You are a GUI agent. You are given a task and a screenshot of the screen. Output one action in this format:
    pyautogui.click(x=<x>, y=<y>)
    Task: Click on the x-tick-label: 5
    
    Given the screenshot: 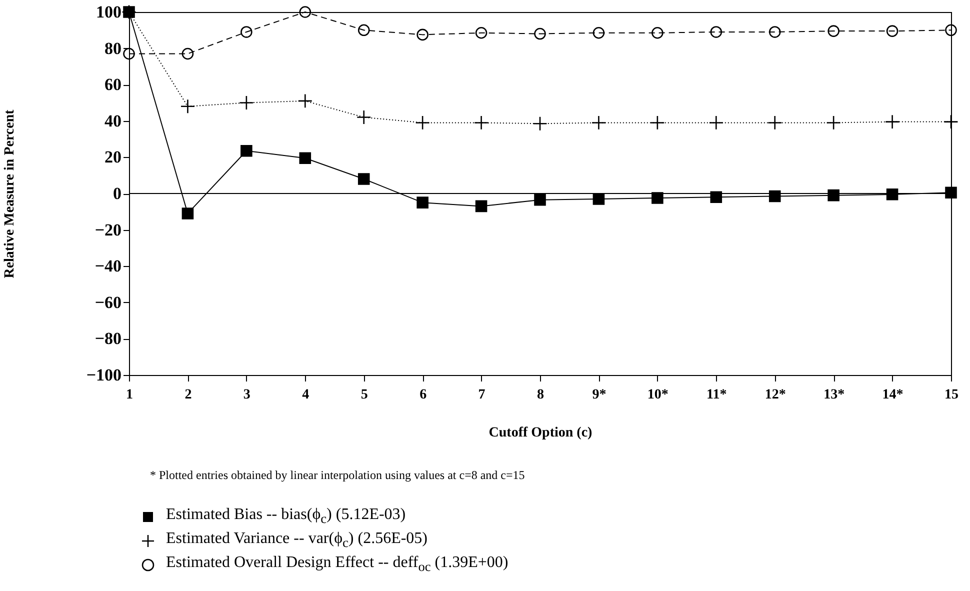 What is the action you would take?
    pyautogui.click(x=364, y=395)
    